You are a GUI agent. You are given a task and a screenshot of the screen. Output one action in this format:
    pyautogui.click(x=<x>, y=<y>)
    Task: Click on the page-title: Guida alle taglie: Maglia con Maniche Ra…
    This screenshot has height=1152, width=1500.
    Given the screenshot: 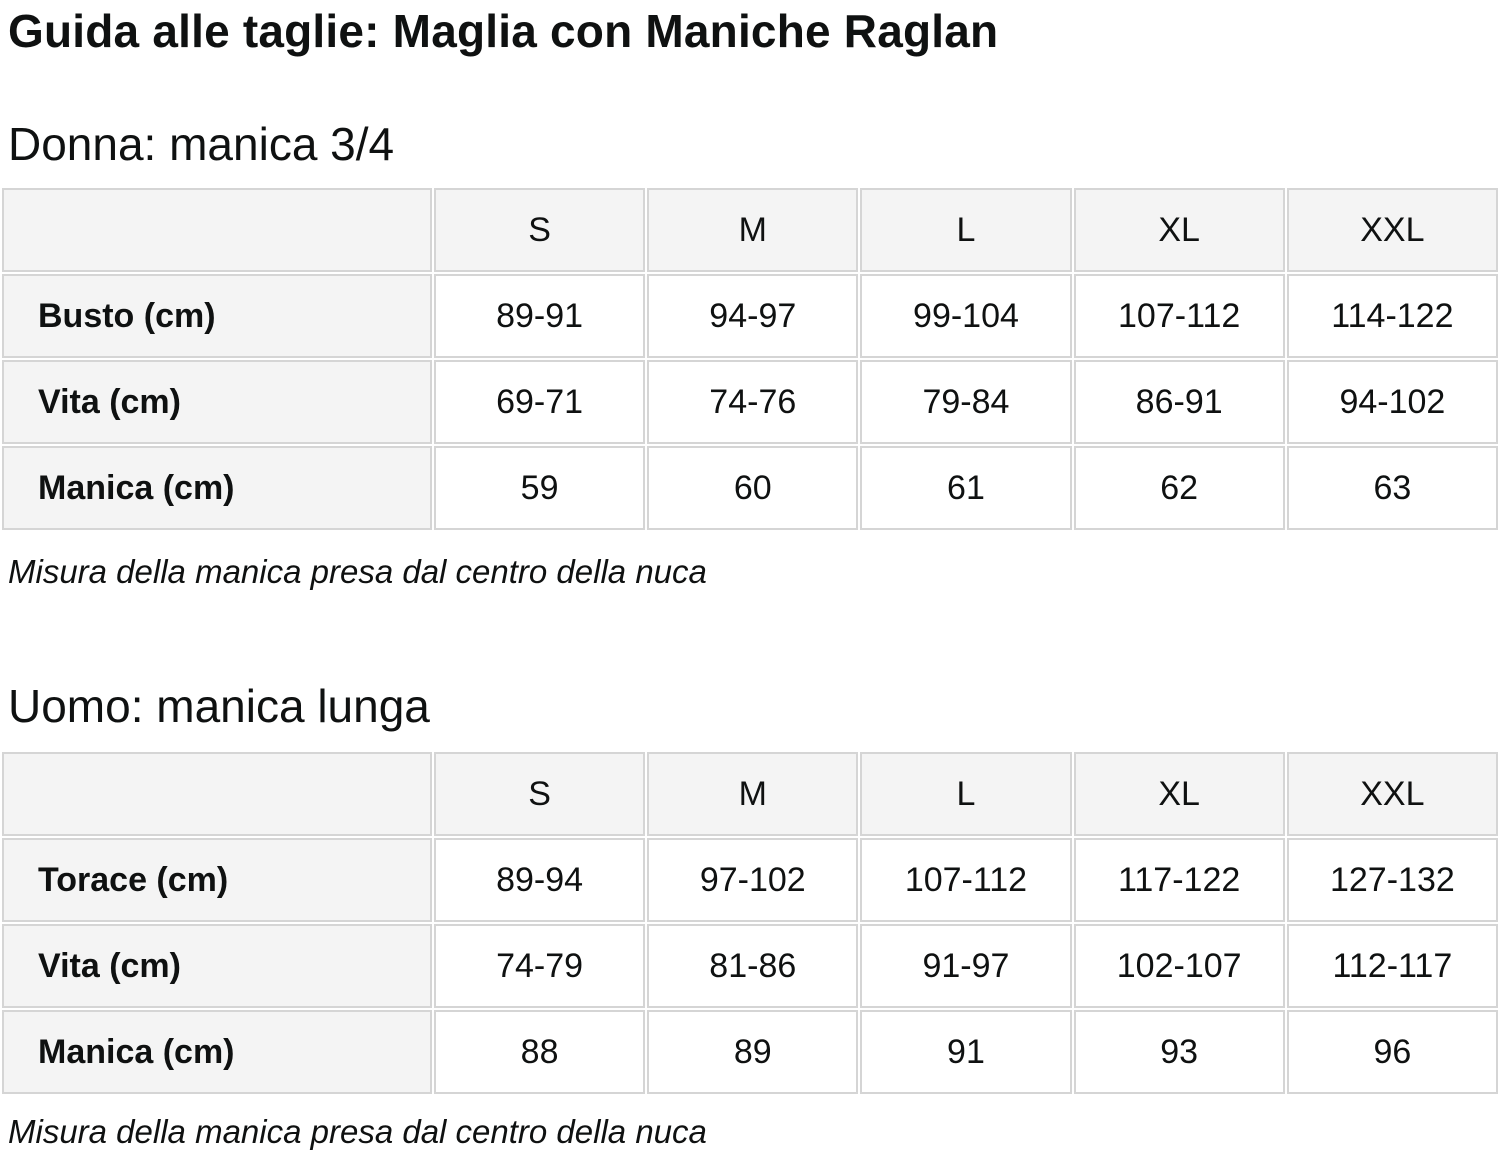 What is the action you would take?
    pyautogui.click(x=503, y=31)
    